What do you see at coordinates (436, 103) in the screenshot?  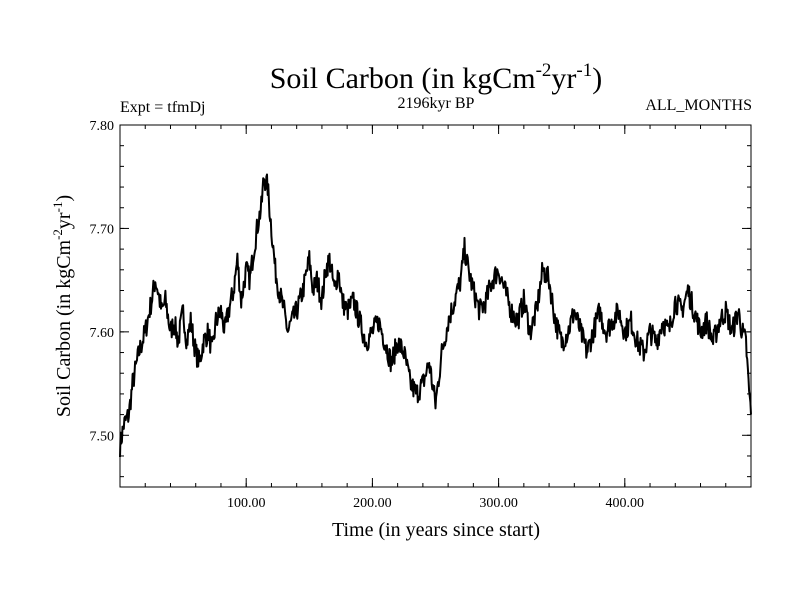 I see `subtitle-center: 2196kyr BP` at bounding box center [436, 103].